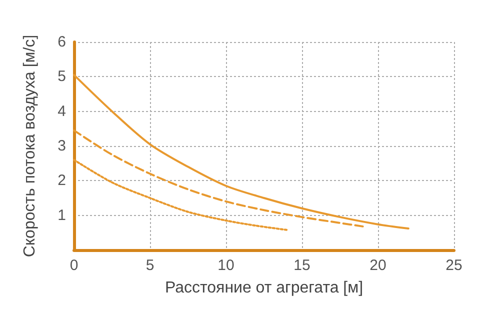 This screenshot has height=317, width=500. I want to click on line-series, so click(180, 194).